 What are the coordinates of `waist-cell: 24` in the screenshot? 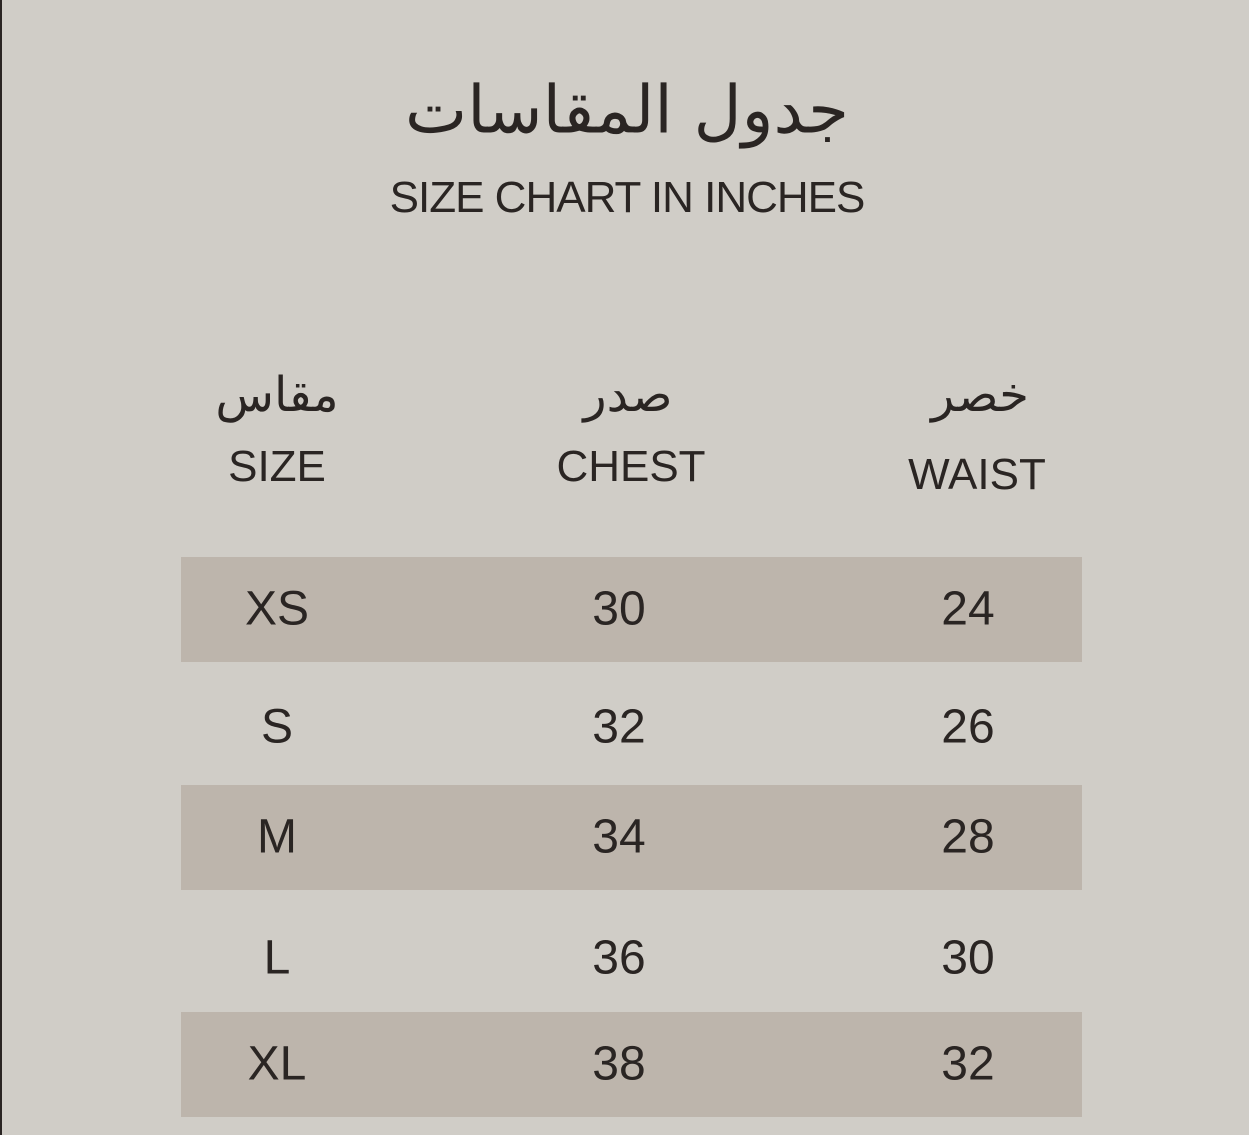 It's located at (968, 609).